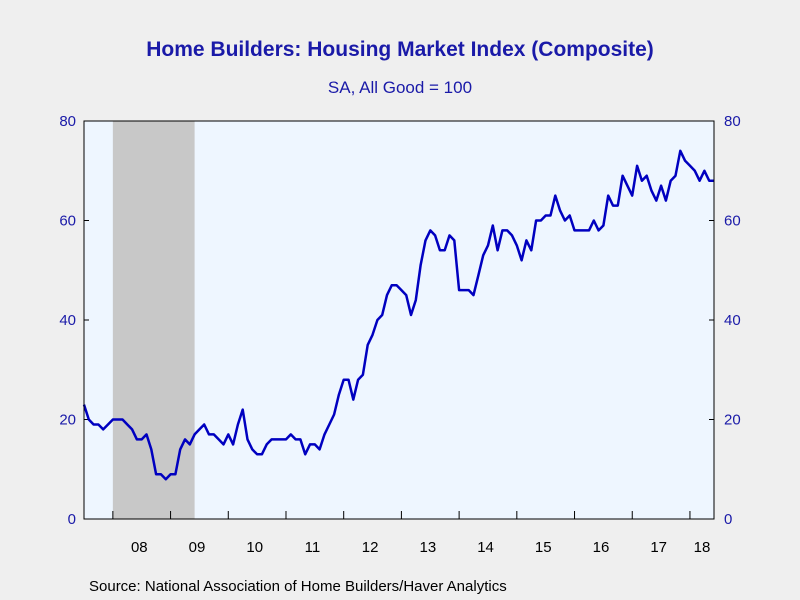  What do you see at coordinates (732, 420) in the screenshot?
I see `y-tick-label-right: 20` at bounding box center [732, 420].